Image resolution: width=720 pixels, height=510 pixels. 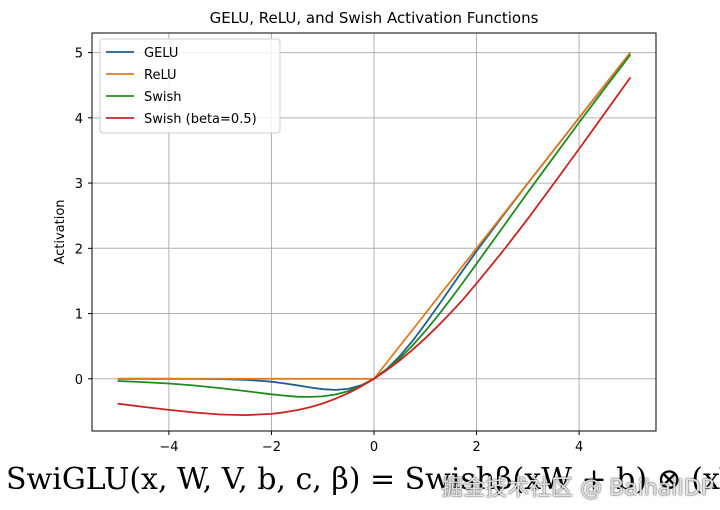 What do you see at coordinates (79, 380) in the screenshot?
I see `y-tick-label: 0` at bounding box center [79, 380].